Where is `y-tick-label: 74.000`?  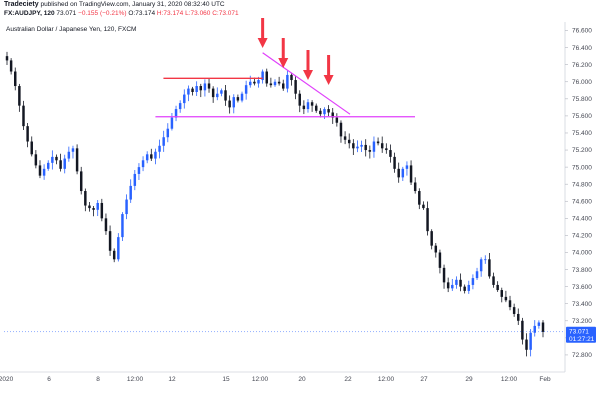
y-tick-label: 74.000 is located at coordinates (582, 253).